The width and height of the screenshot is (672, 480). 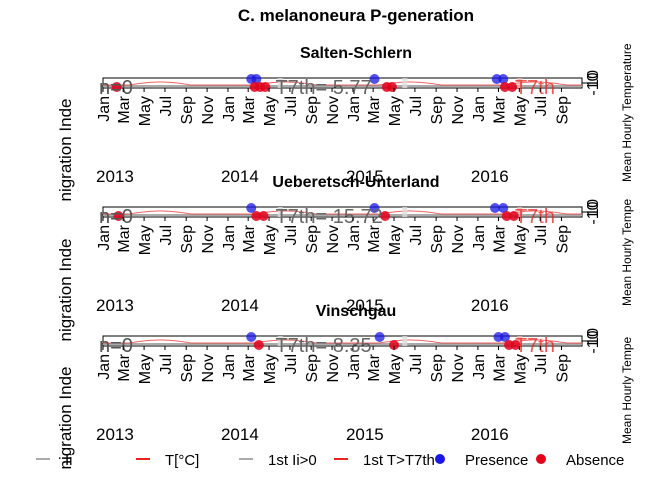 I want to click on legend-label: 1st T>T7th, so click(x=399, y=460).